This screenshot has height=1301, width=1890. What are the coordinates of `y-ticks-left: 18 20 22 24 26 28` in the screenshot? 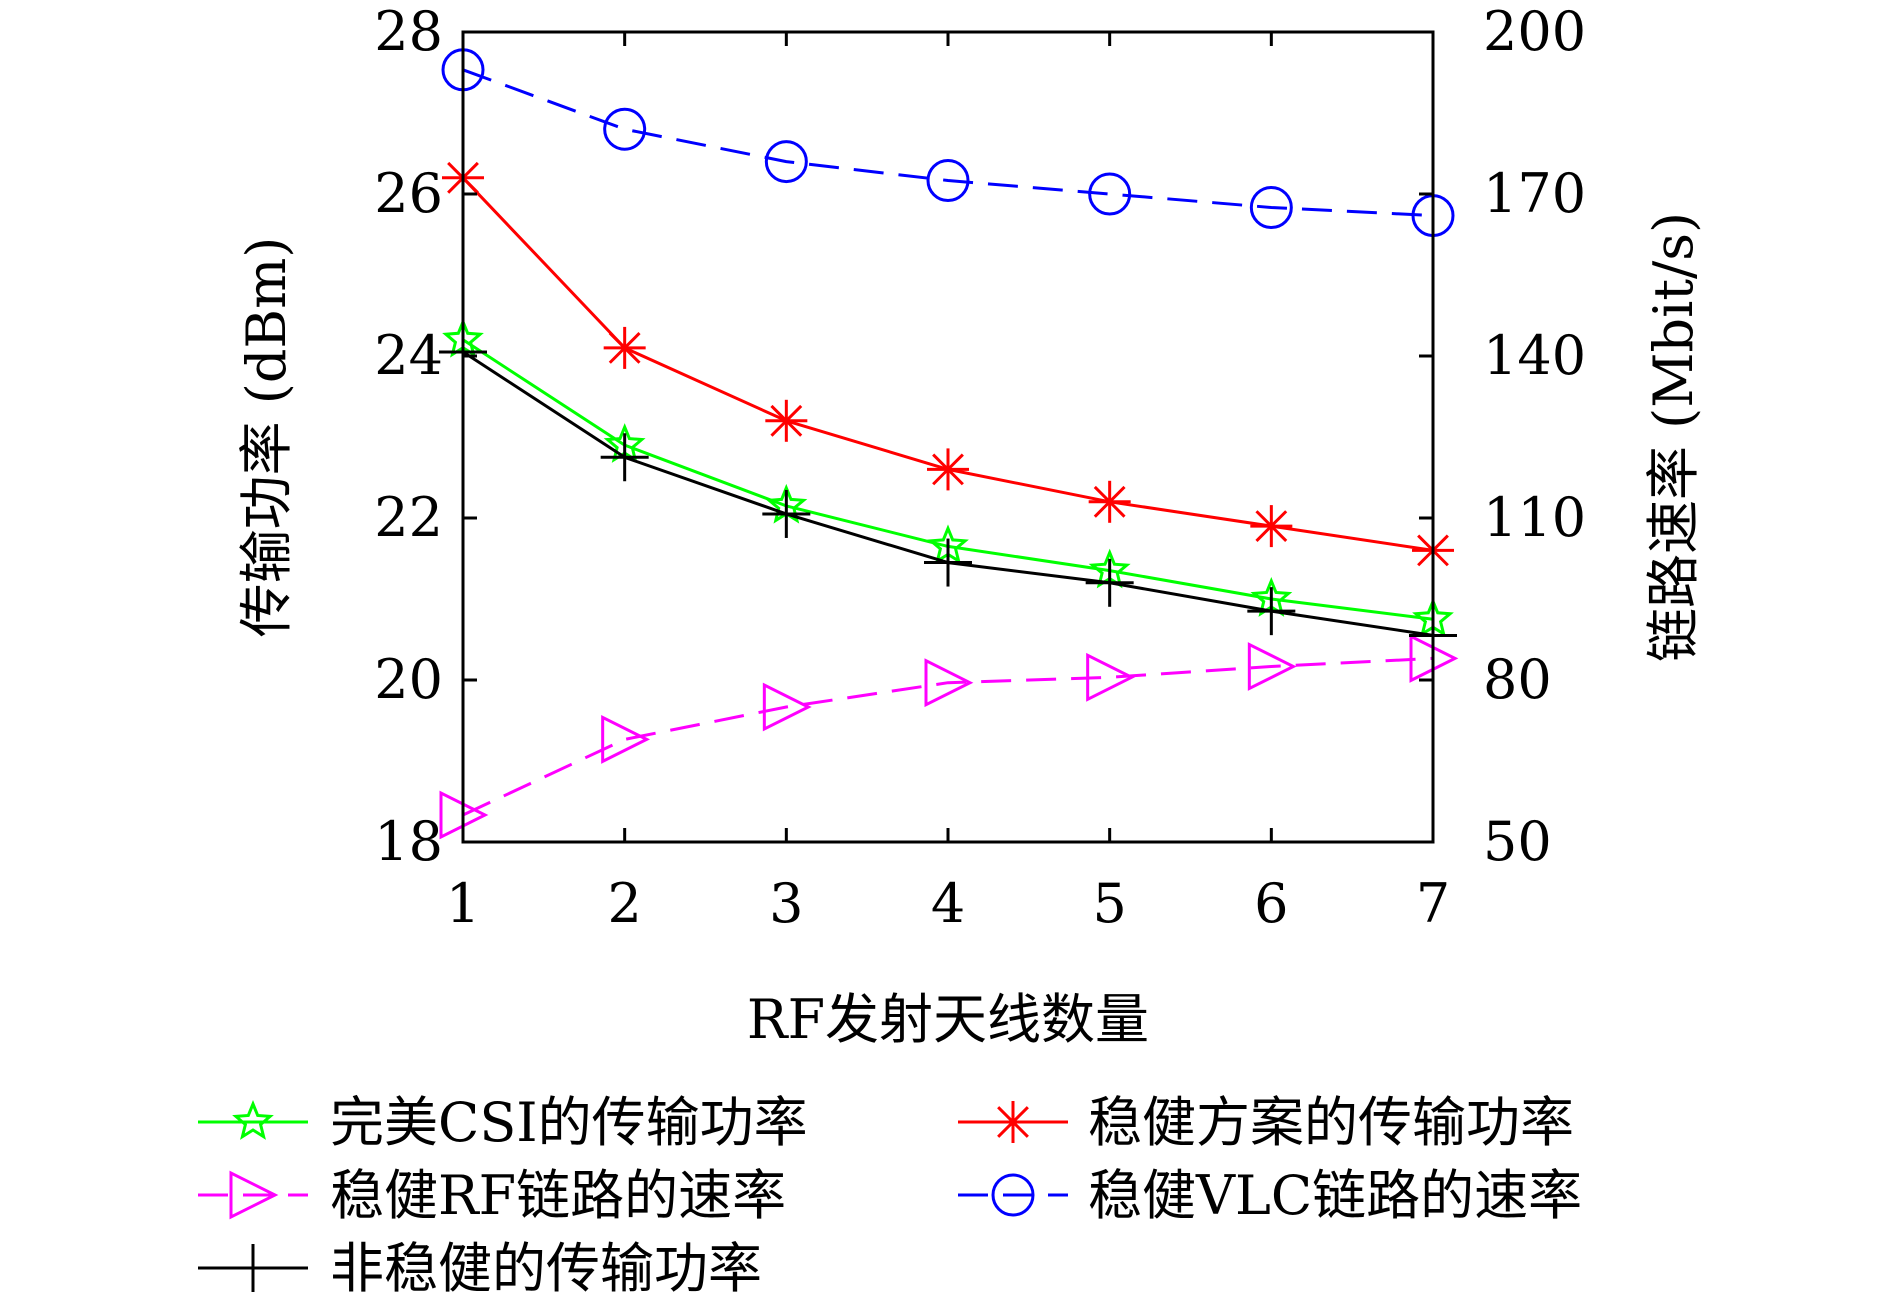 It's located at (425, 436).